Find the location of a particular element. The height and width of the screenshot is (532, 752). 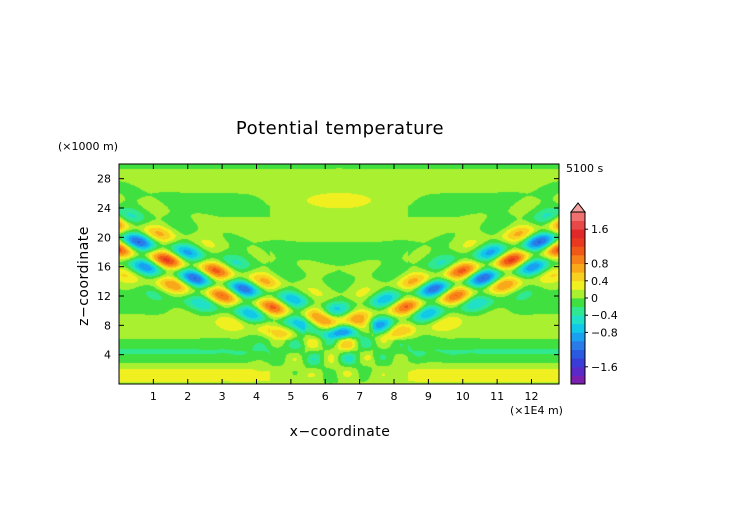

x-tick-label: 10 is located at coordinates (463, 396).